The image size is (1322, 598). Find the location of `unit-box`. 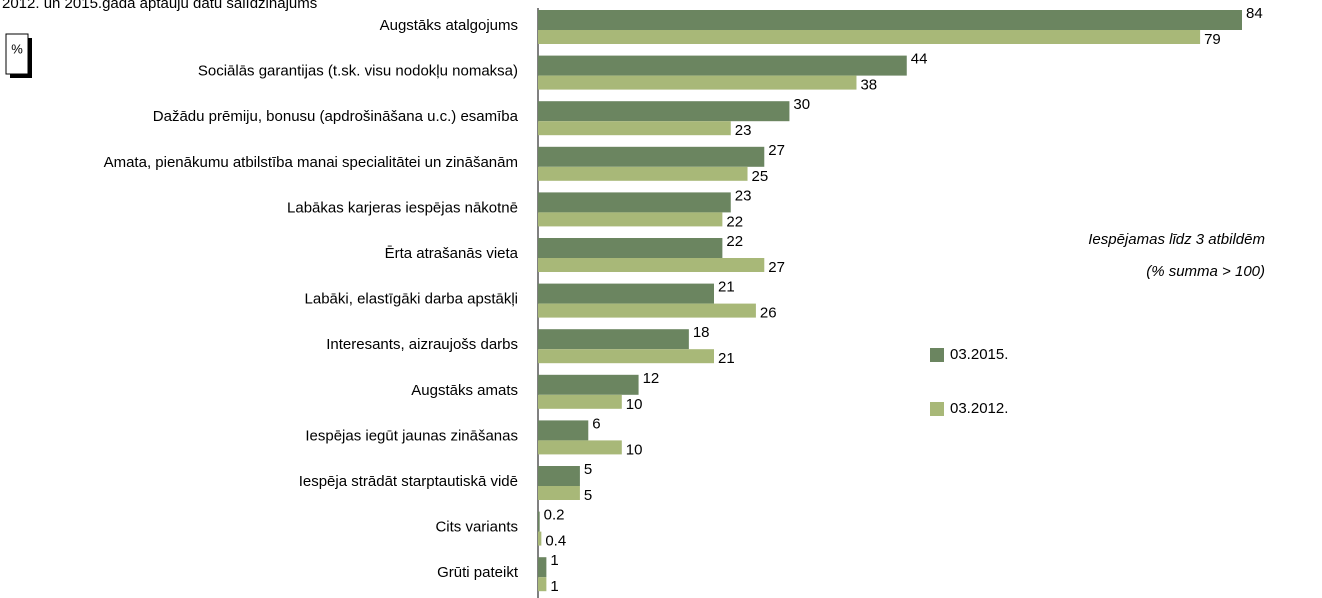

unit-box is located at coordinates (17, 54).